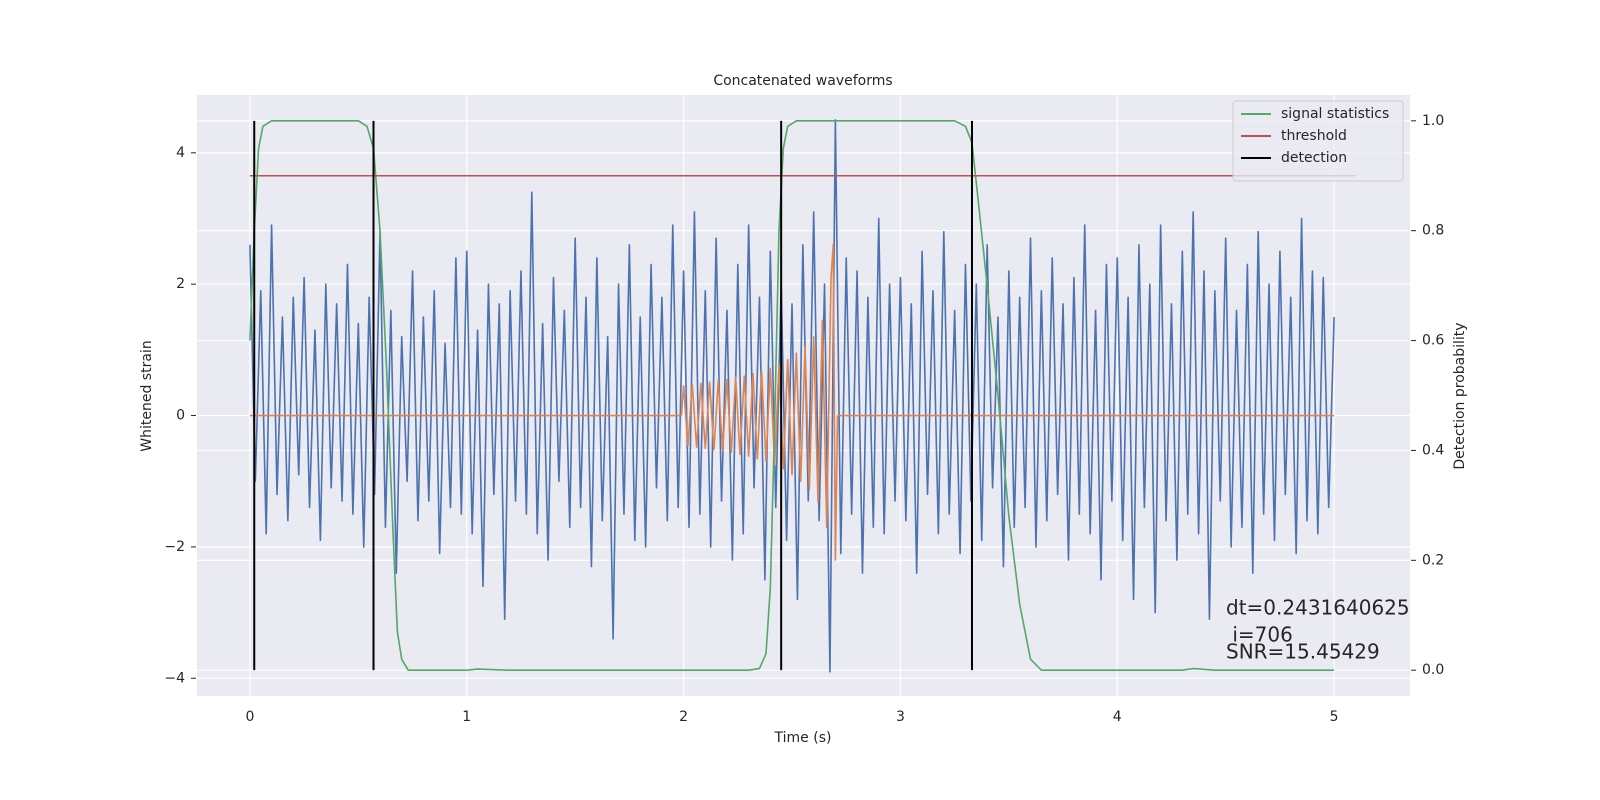 Image resolution: width=1600 pixels, height=800 pixels. I want to click on y-axis-label: Whitened strain, so click(147, 395).